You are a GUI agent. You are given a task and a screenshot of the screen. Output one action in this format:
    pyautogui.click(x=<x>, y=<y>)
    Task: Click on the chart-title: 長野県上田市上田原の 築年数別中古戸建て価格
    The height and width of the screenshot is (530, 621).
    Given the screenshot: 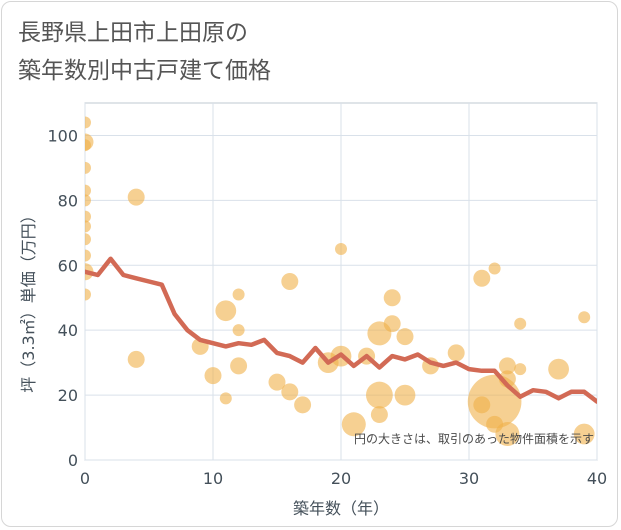 What is the action you would take?
    pyautogui.click(x=144, y=52)
    